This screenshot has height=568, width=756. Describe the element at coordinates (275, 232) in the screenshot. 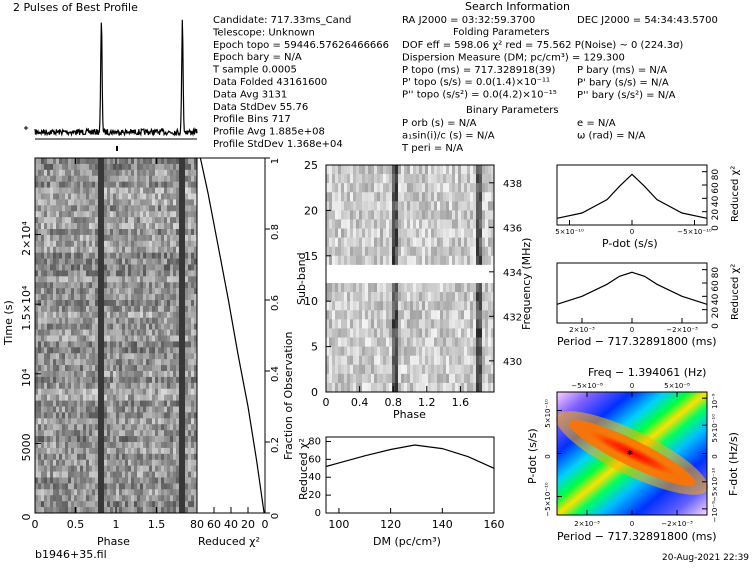

I see `chi2-fraction-ytick-label: 0.8` at that location.